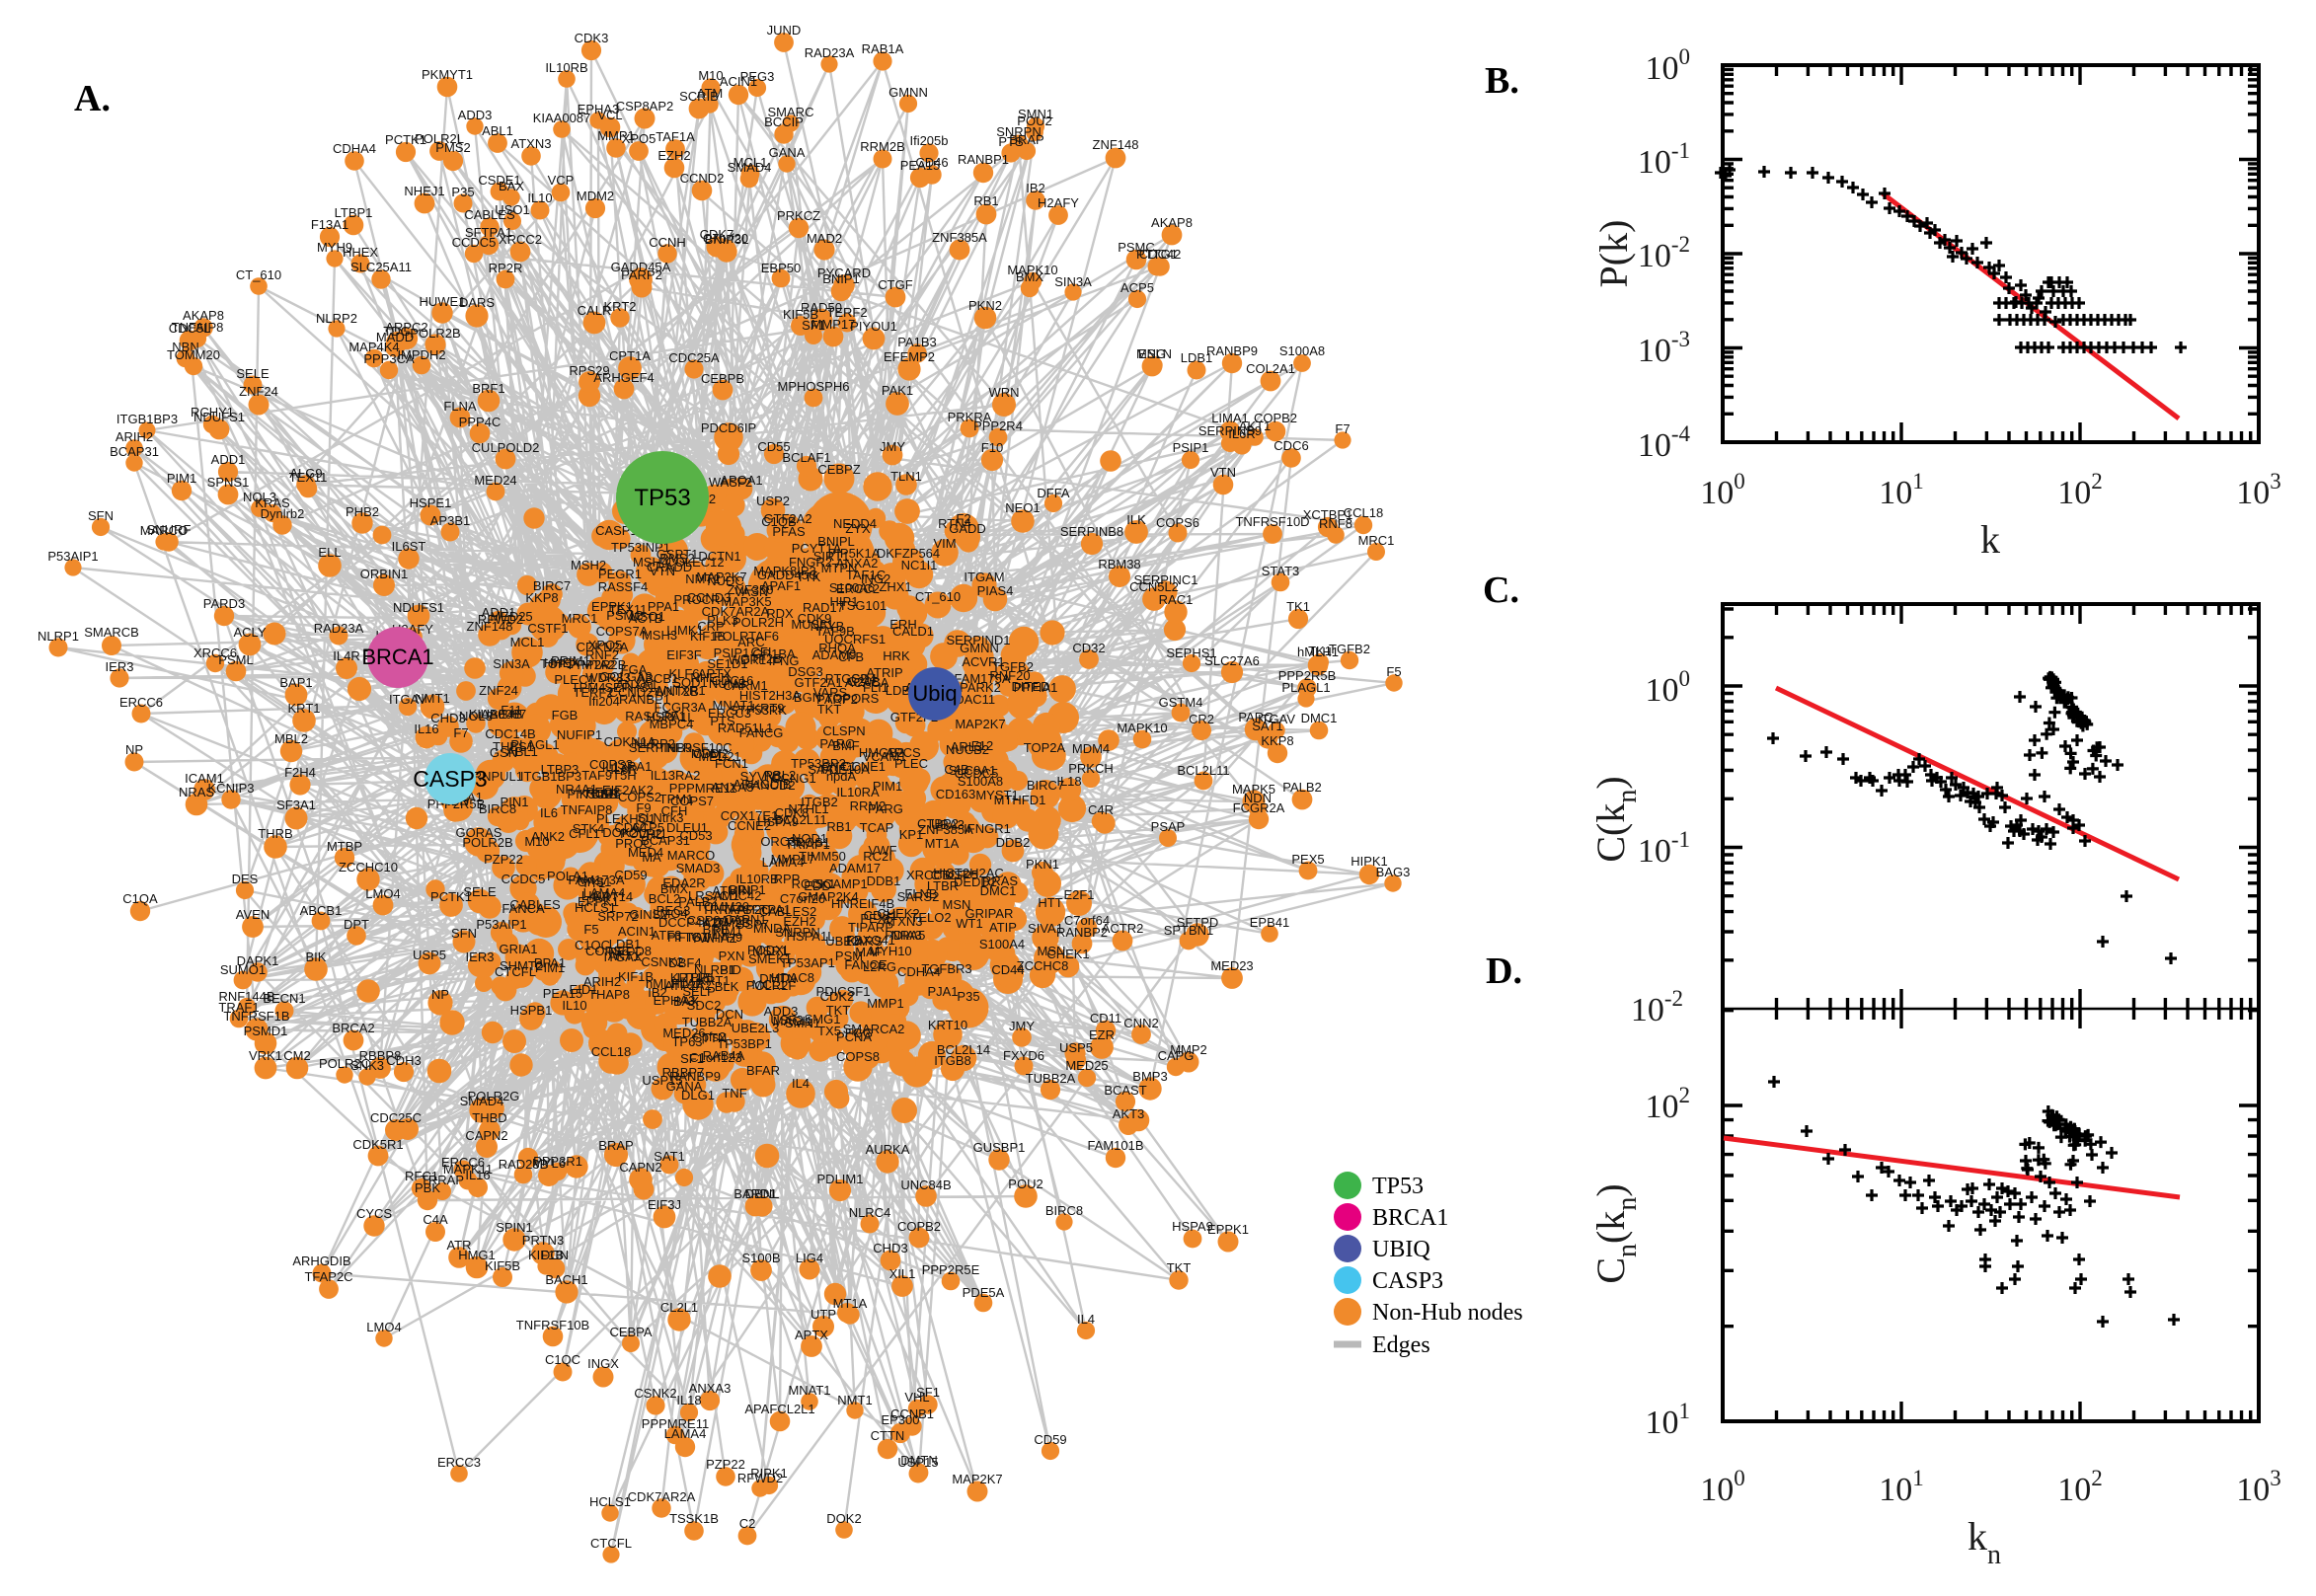  I want to click on svg-text: SUMO1, so click(243, 969).